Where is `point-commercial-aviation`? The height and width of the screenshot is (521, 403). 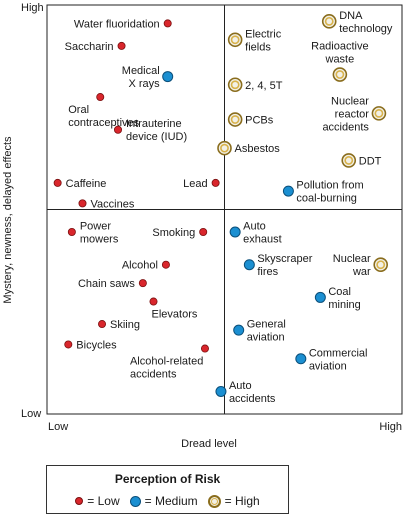 point-commercial-aviation is located at coordinates (301, 359).